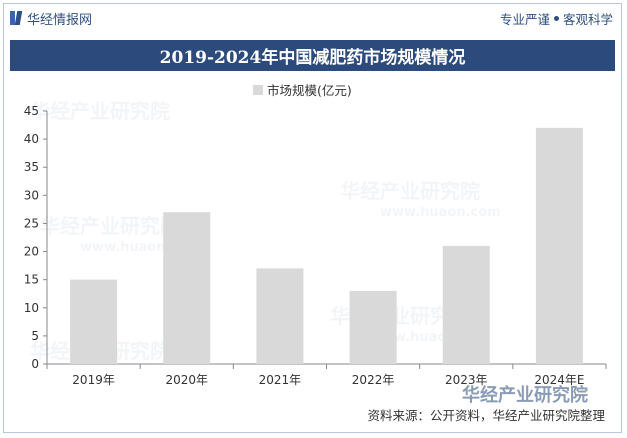 This screenshot has width=627, height=438. I want to click on chart-legend: 市场规模(亿元), so click(302, 89).